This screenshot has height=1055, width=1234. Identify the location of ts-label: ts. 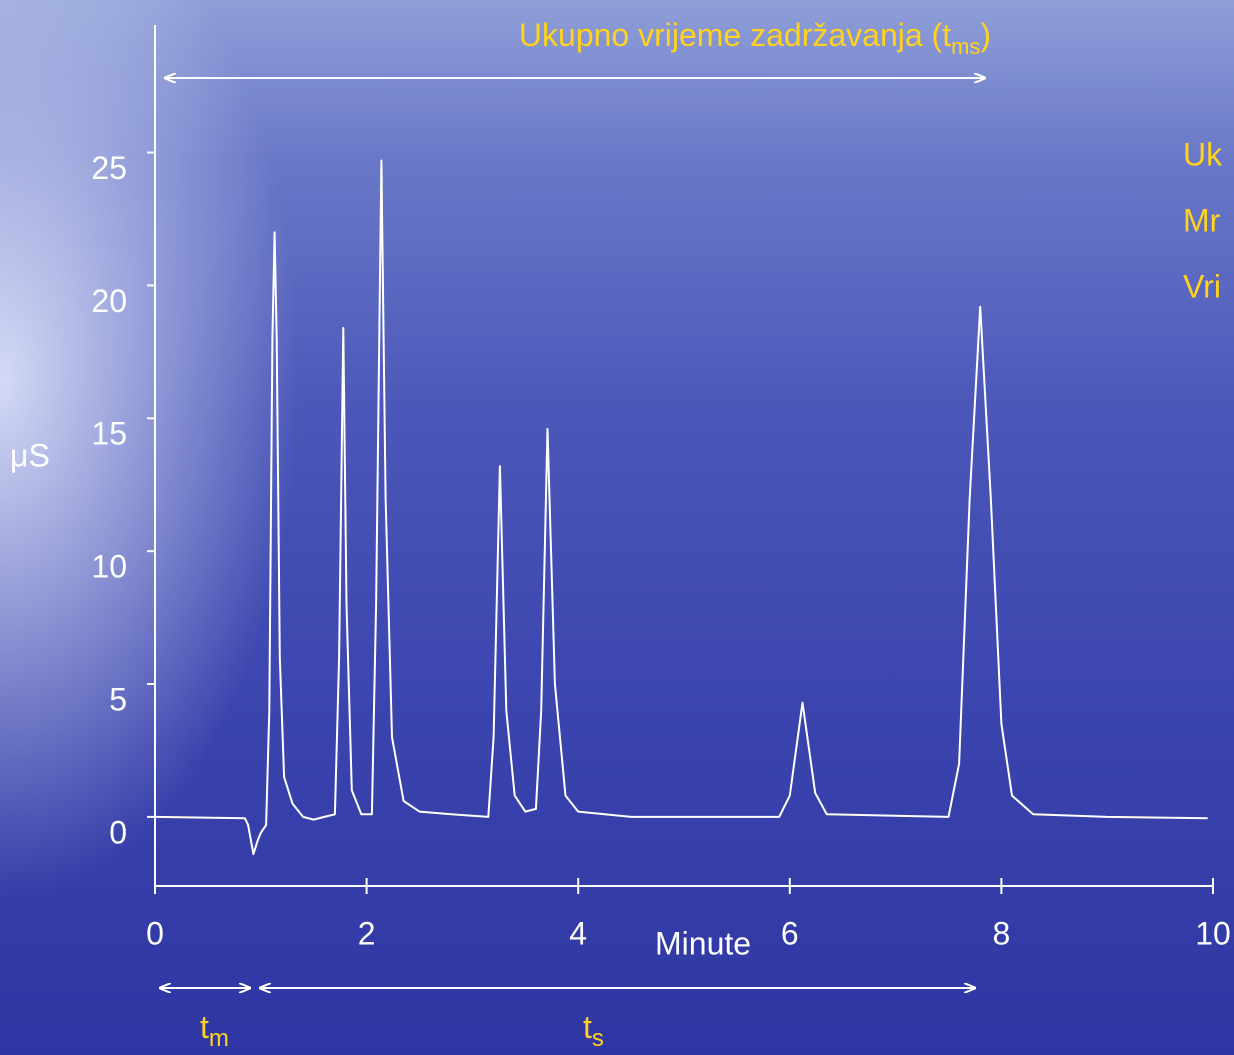
(593, 1030).